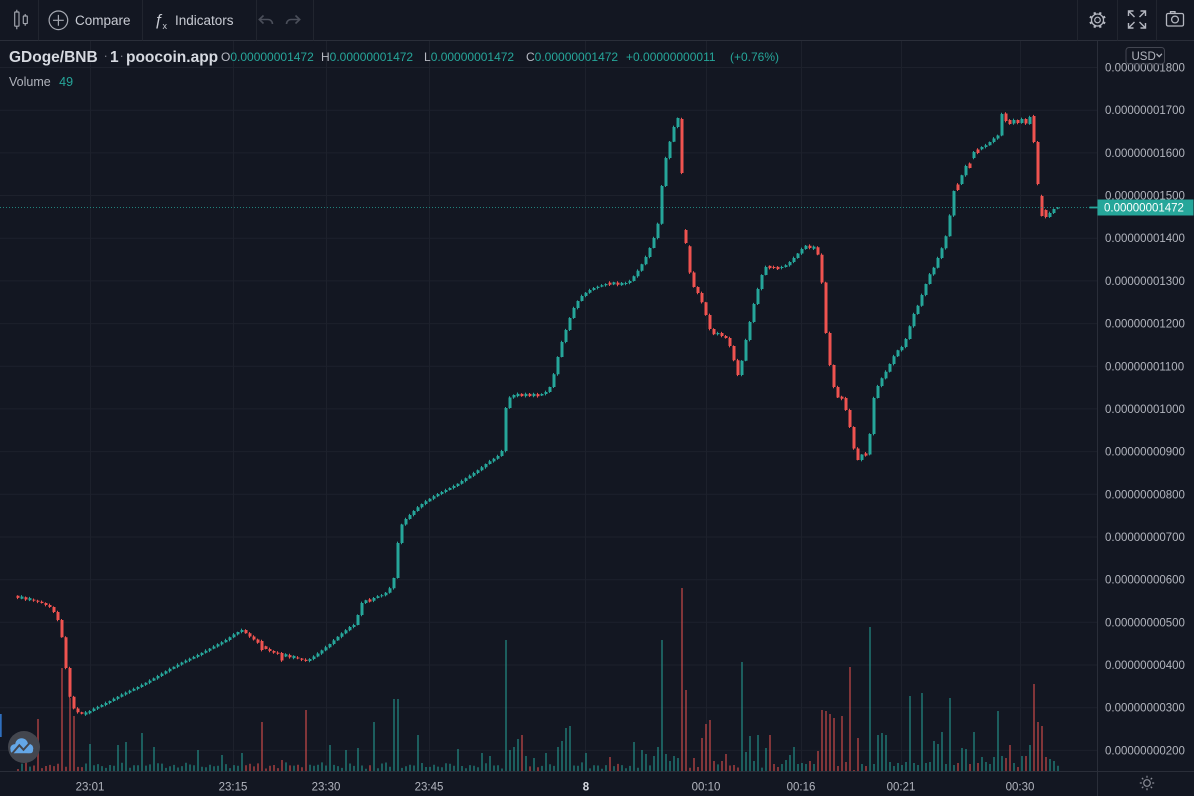  Describe the element at coordinates (1145, 666) in the screenshot. I see `svg-text: 0.00000000400` at that location.